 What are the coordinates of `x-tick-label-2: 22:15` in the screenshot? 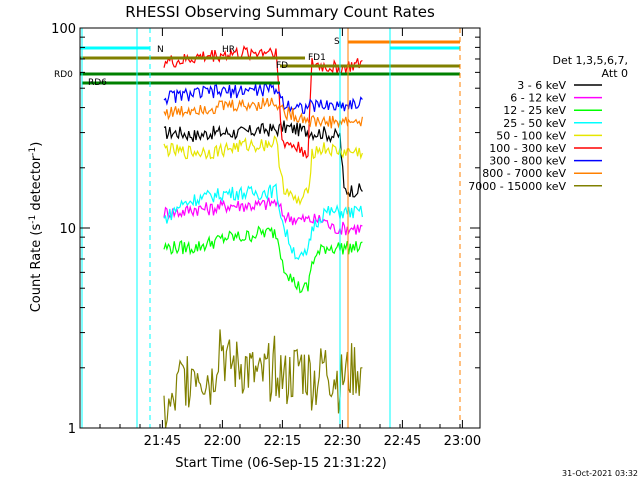 It's located at (282, 441).